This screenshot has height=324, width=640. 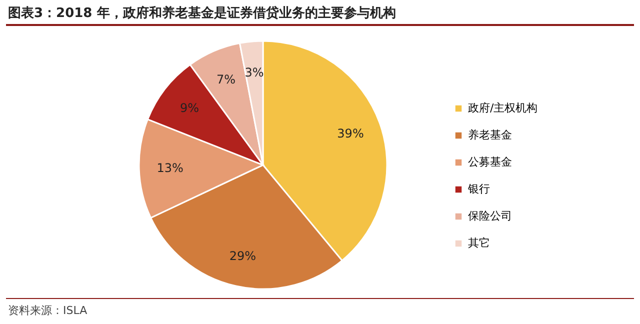 What do you see at coordinates (490, 135) in the screenshot?
I see `legend-label: 养老基金` at bounding box center [490, 135].